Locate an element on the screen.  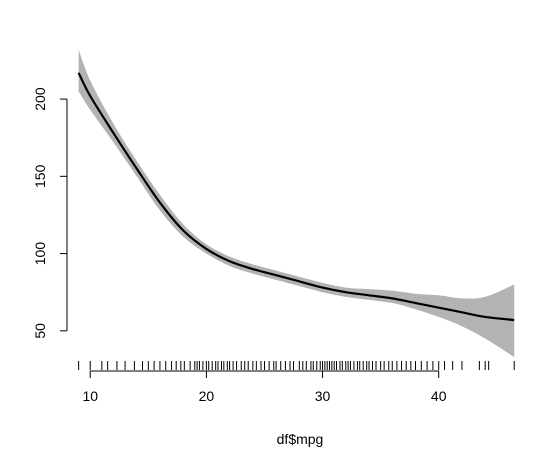
x-tick-label: 20 is located at coordinates (207, 396).